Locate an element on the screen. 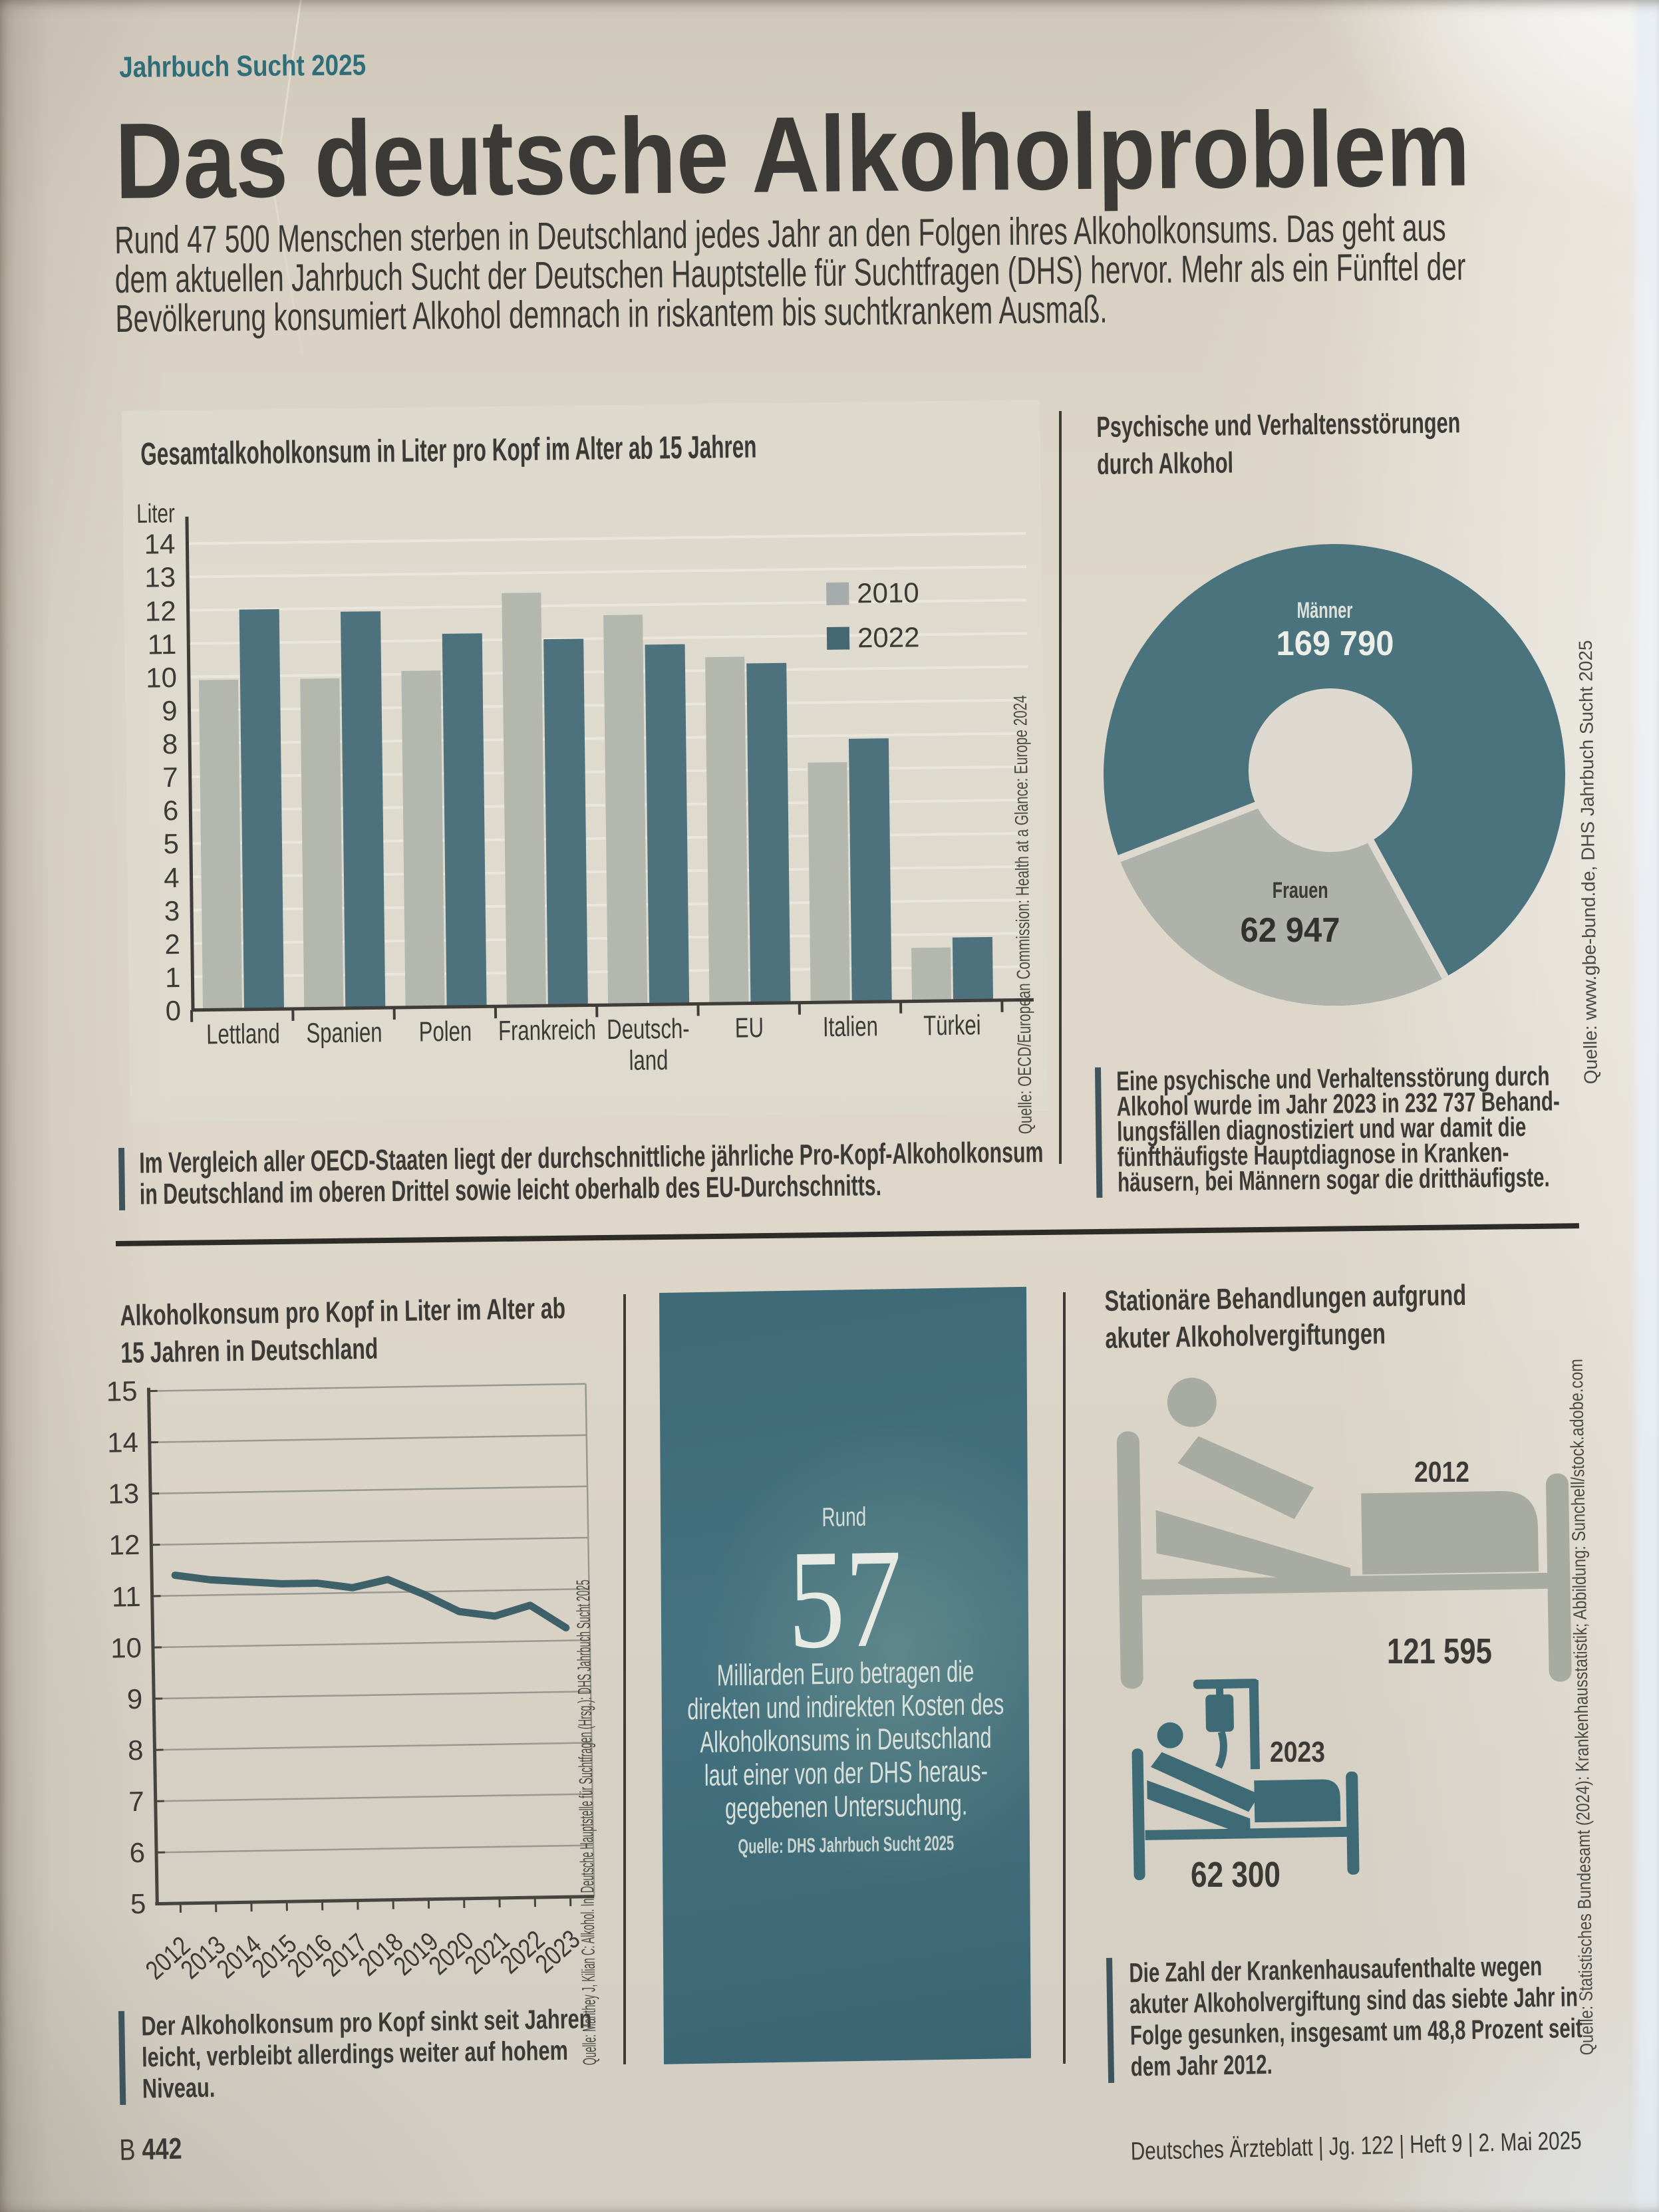 This screenshot has height=2212, width=1659. svg-text: Türkei is located at coordinates (952, 1025).